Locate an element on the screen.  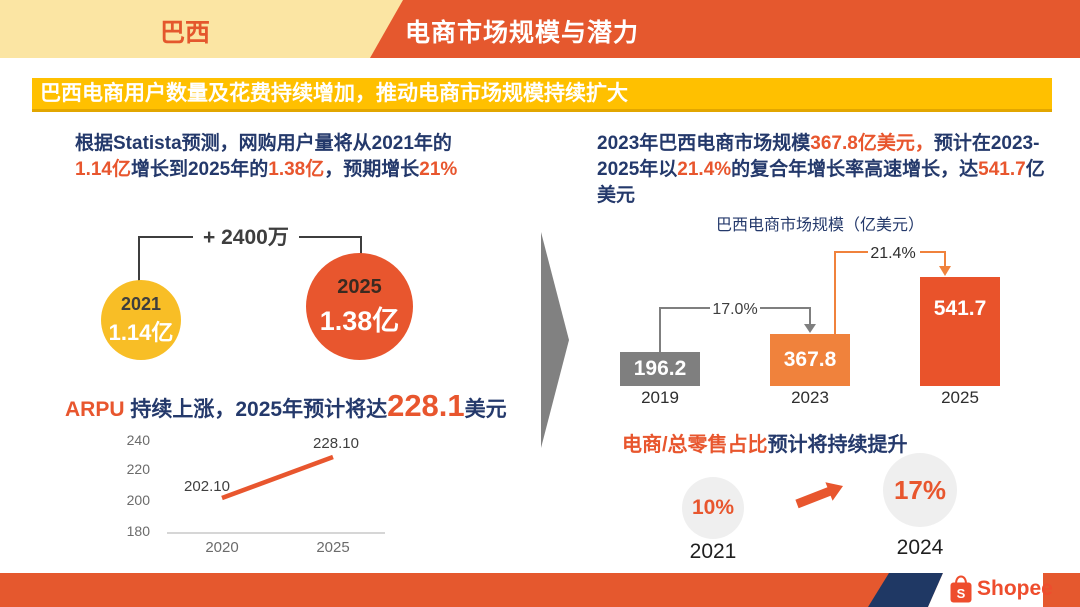
share-2021-value: 10% is located at coordinates (713, 507).